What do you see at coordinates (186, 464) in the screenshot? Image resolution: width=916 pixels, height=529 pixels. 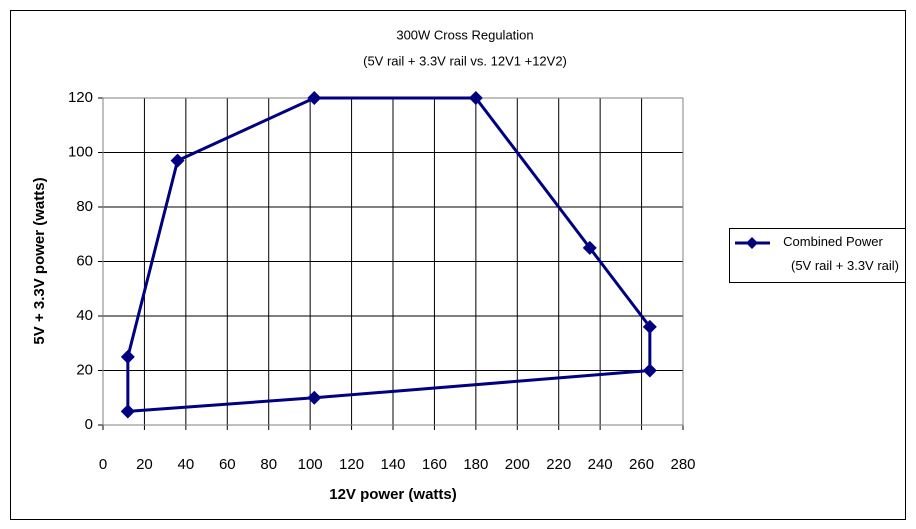 I see `x-tick-label: 40` at bounding box center [186, 464].